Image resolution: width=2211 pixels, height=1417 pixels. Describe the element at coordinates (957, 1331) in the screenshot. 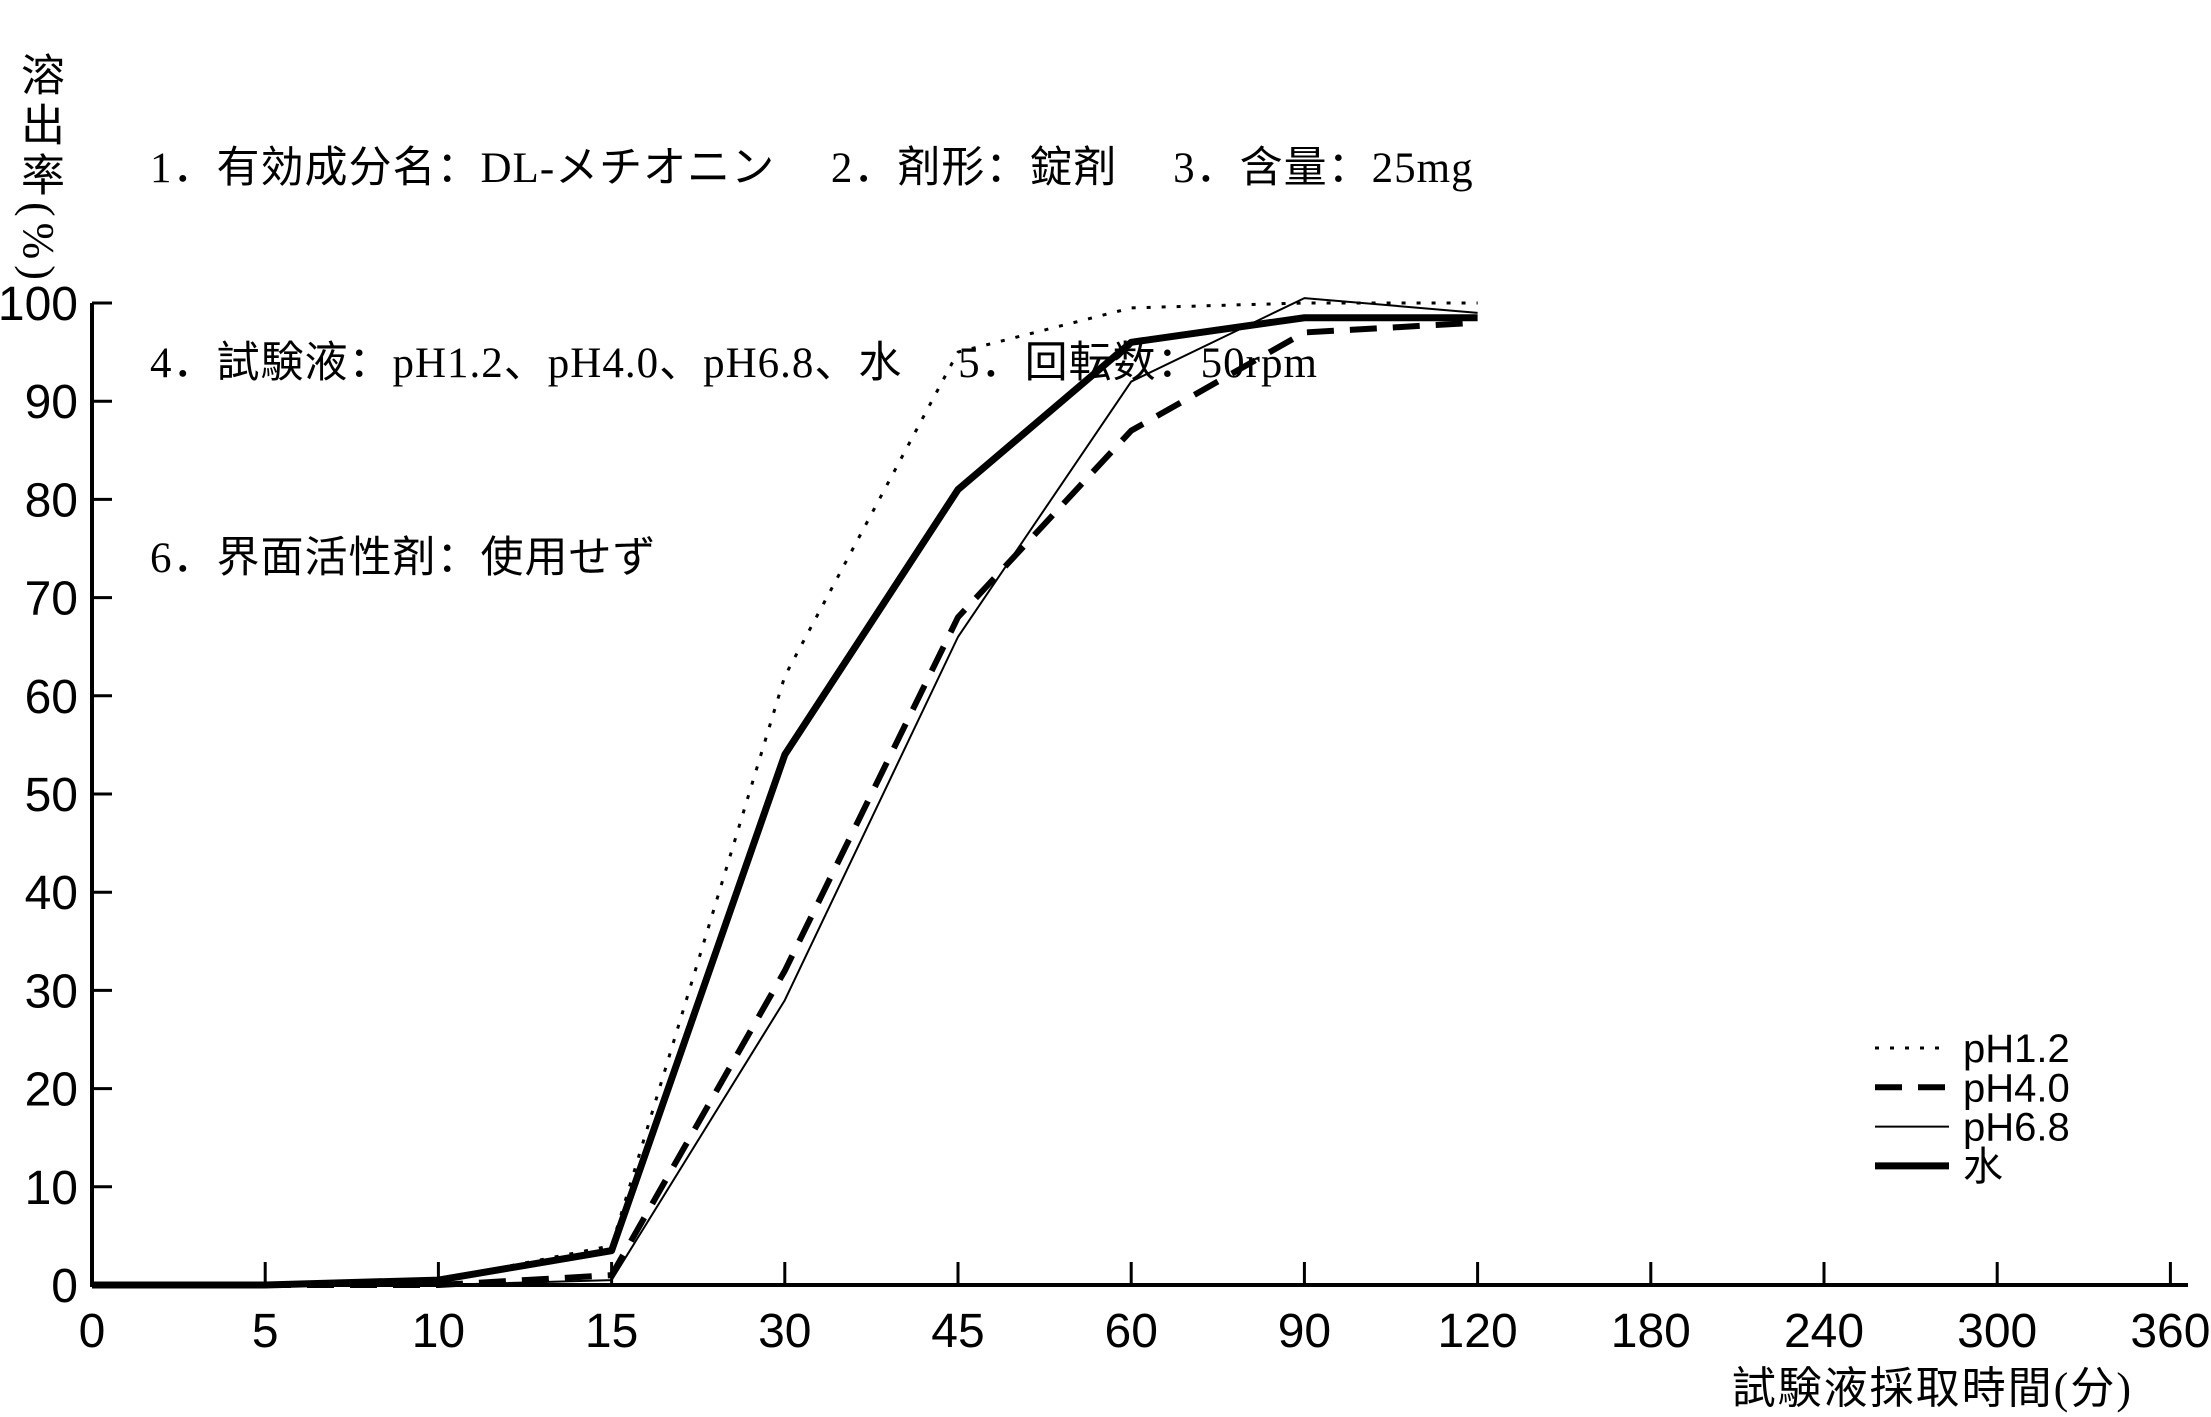

I see `x-tick-label: 45` at that location.